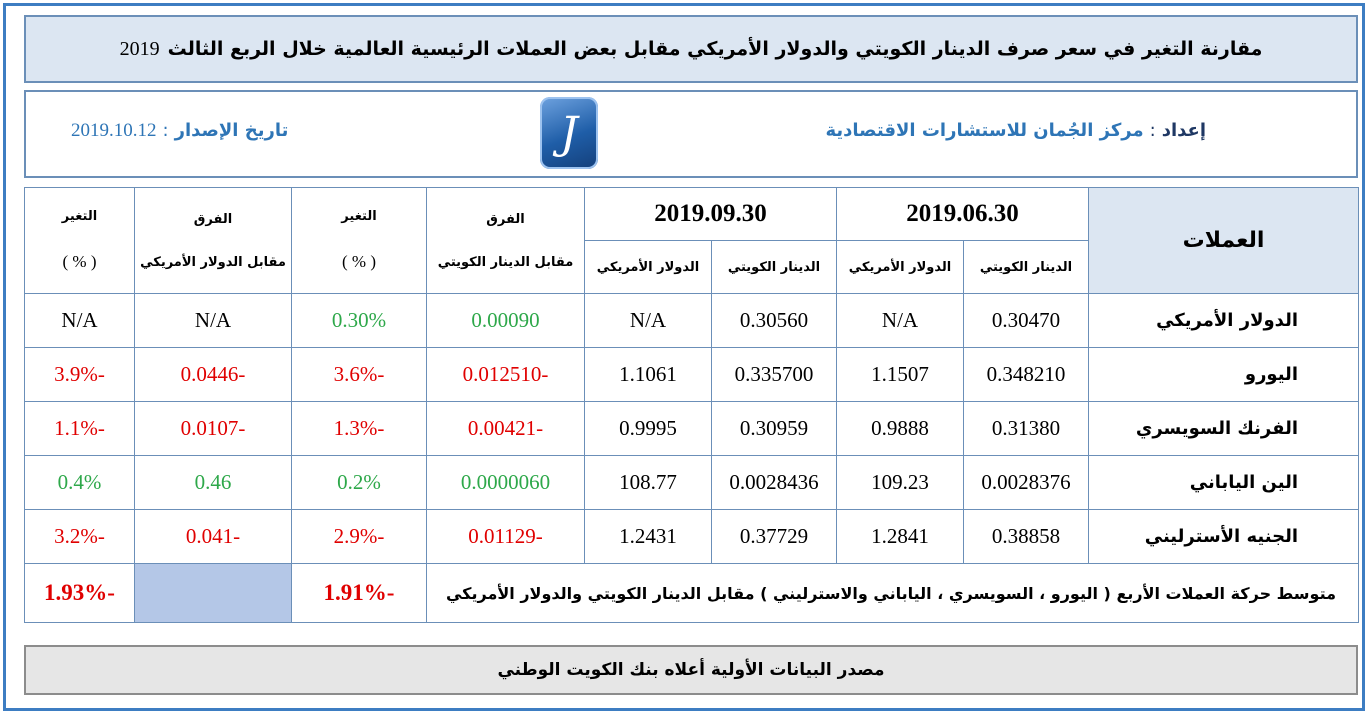  Describe the element at coordinates (505, 536) in the screenshot. I see `diff-kwd-value: -0.01129` at that location.